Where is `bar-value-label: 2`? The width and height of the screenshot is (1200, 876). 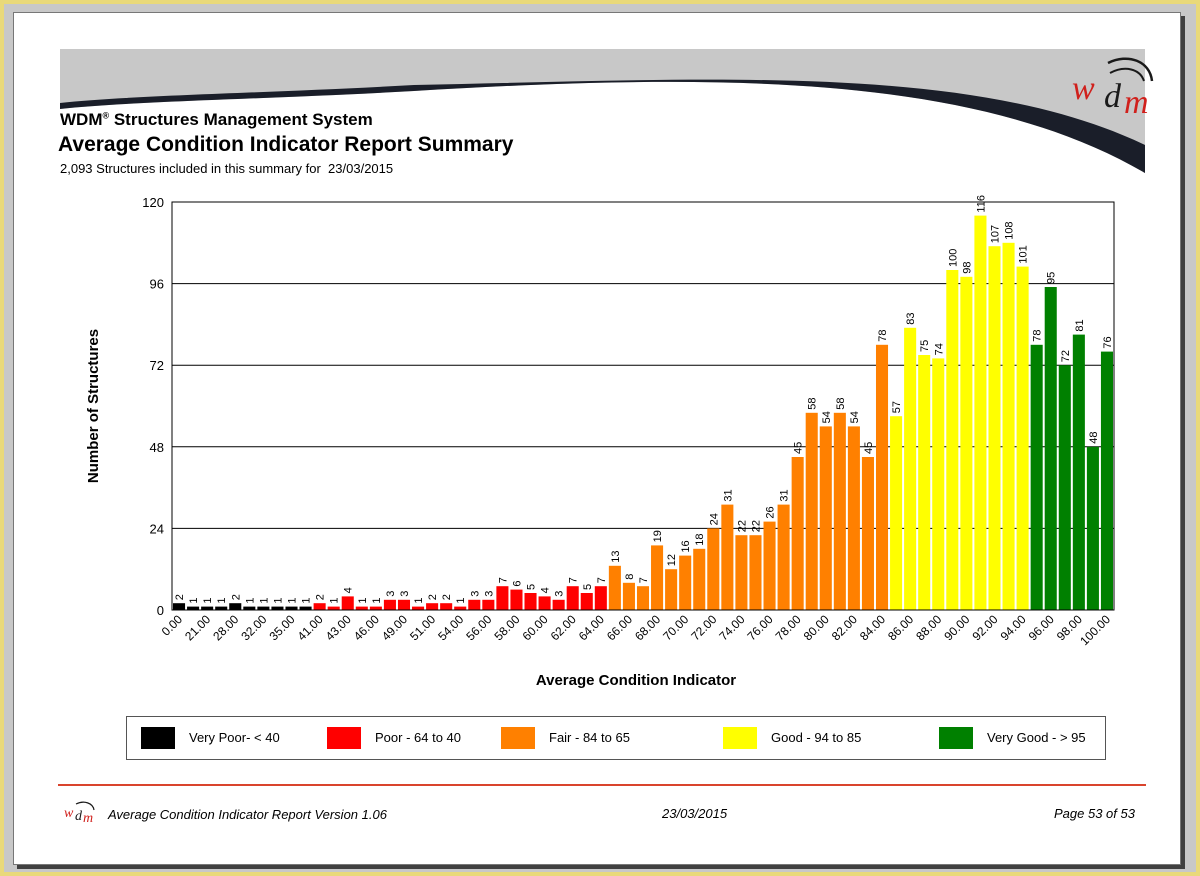
bar-value-label: 2 is located at coordinates (236, 597).